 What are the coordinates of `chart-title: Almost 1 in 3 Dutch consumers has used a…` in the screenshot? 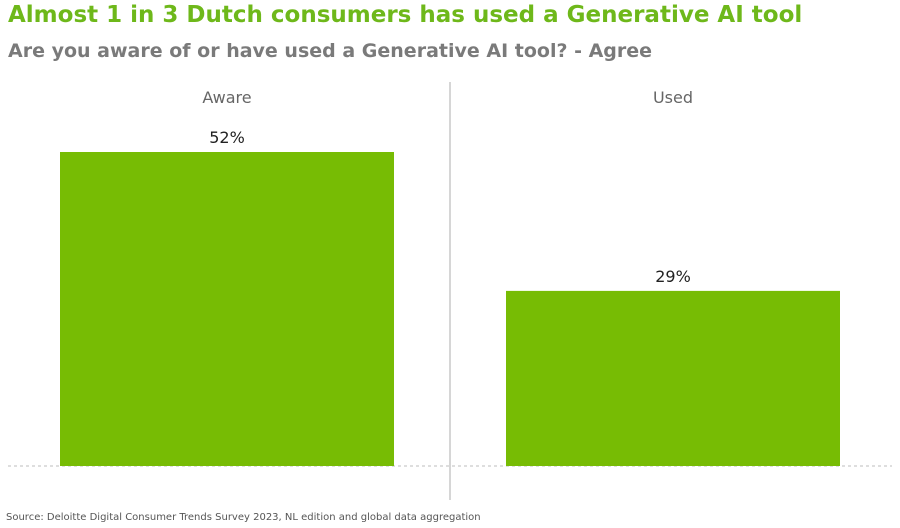 It's located at (405, 15).